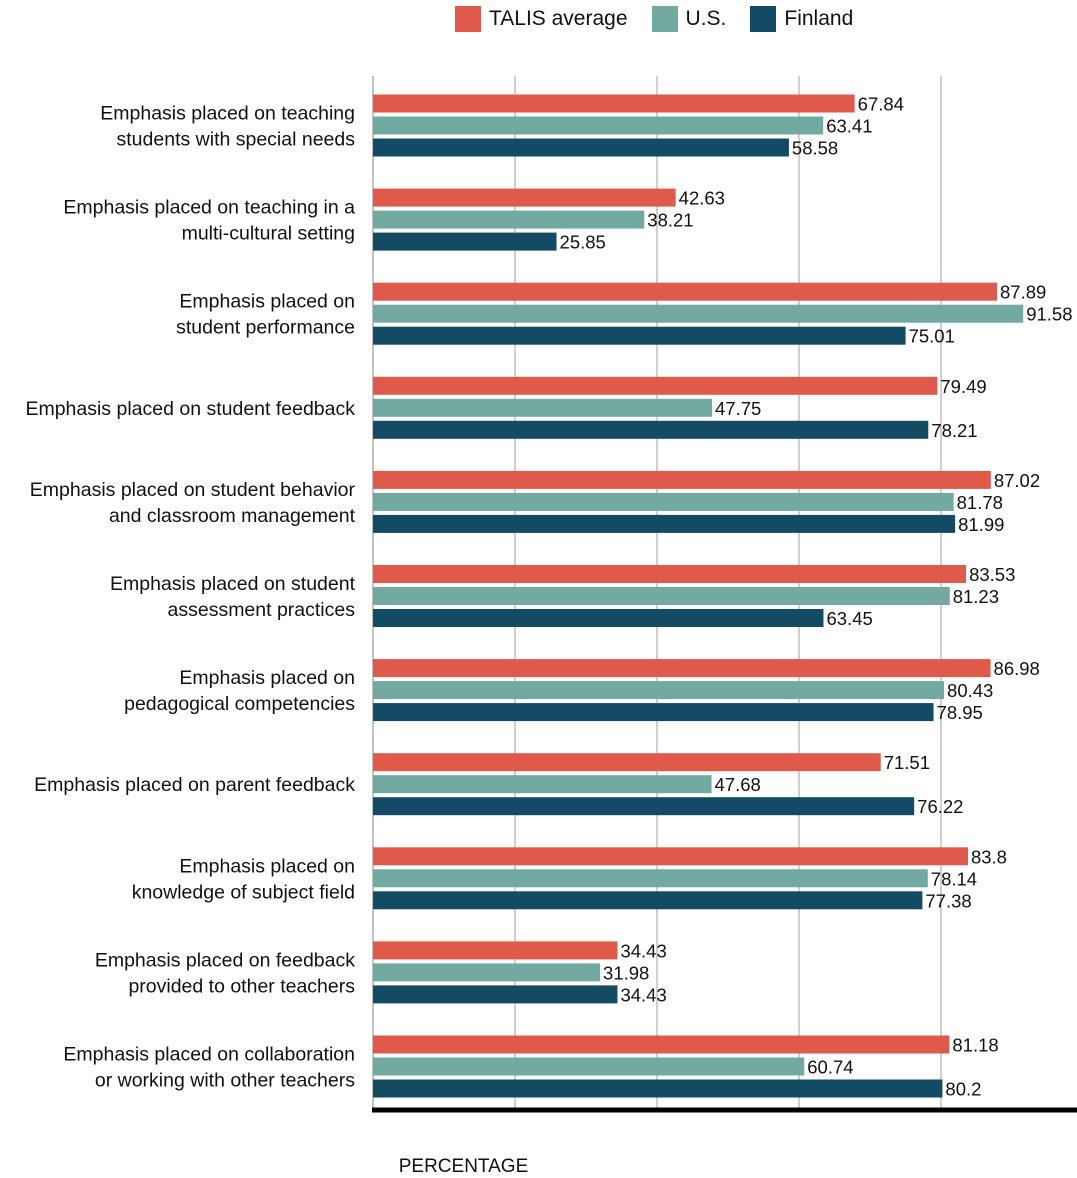 The width and height of the screenshot is (1077, 1178). What do you see at coordinates (262, 610) in the screenshot?
I see `category-label-5-1: assessment practices` at bounding box center [262, 610].